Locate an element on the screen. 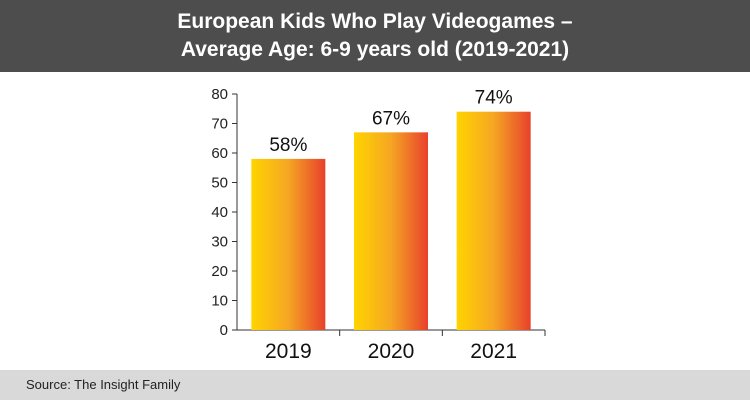 This screenshot has height=400, width=750. y-tick-label-80: 80 is located at coordinates (219, 94).